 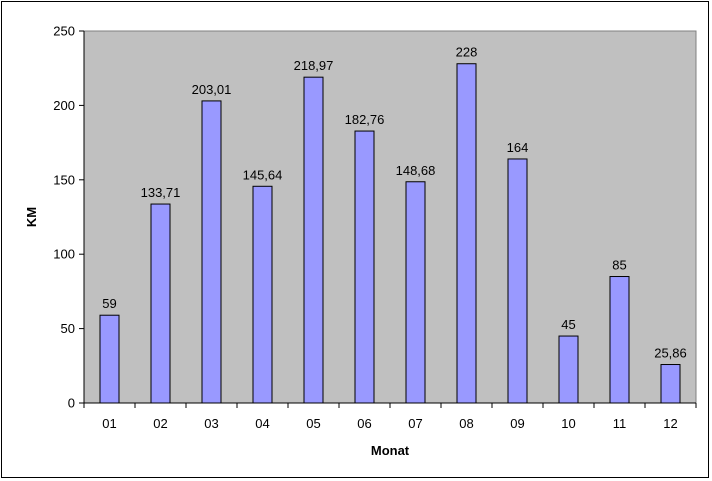 What do you see at coordinates (69, 217) in the screenshot?
I see `y-axis: 0 50 100 150 200 250` at bounding box center [69, 217].